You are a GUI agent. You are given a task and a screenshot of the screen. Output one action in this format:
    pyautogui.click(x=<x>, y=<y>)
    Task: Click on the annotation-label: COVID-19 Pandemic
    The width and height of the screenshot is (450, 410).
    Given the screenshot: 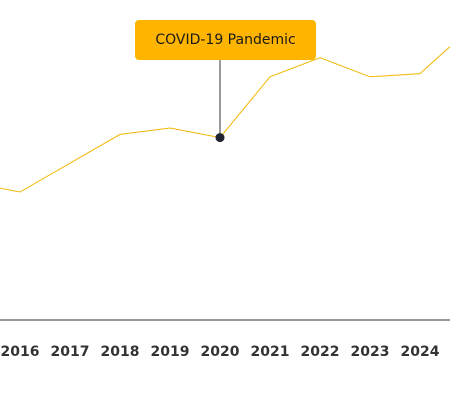 What is the action you would take?
    pyautogui.click(x=225, y=40)
    